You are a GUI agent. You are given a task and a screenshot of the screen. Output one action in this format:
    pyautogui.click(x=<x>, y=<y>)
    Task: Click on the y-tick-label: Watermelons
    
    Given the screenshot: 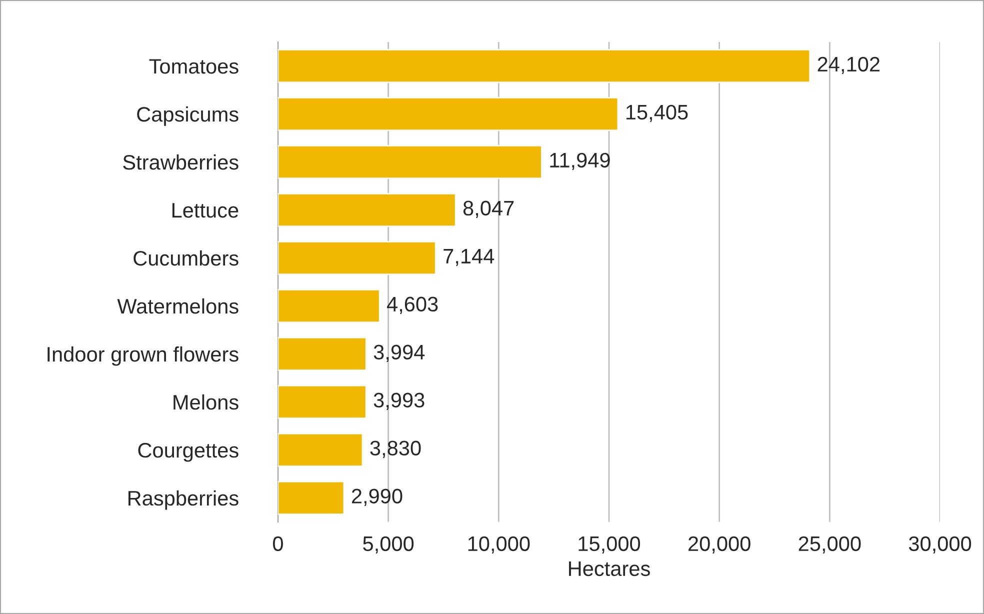 What is the action you would take?
    pyautogui.click(x=177, y=306)
    